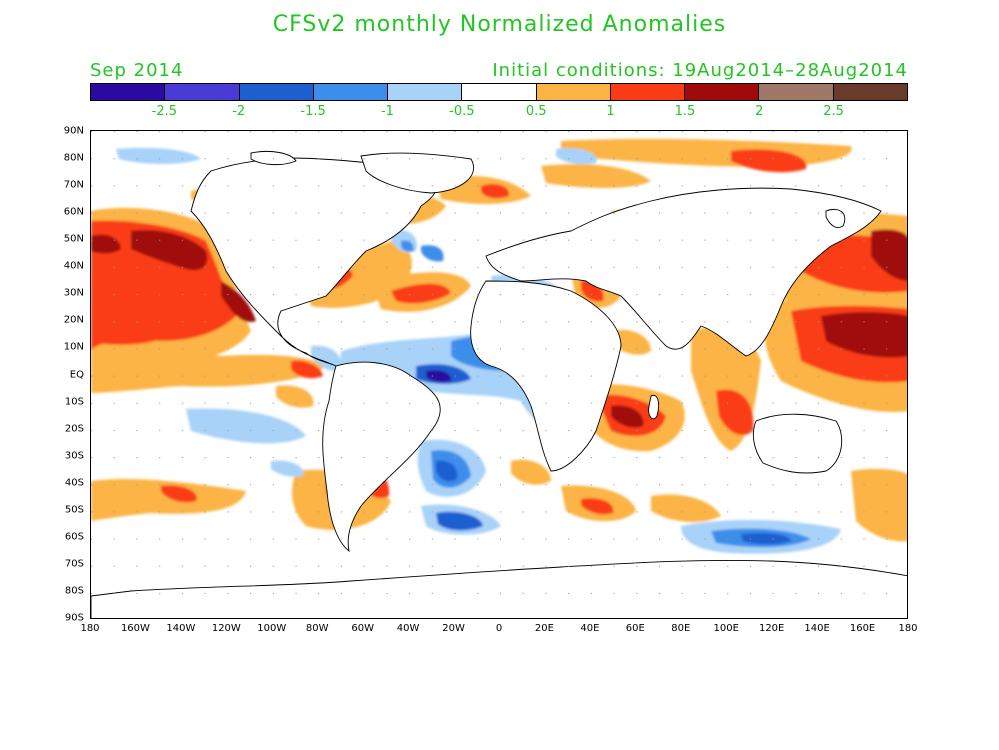 Image resolution: width=999 pixels, height=750 pixels. Describe the element at coordinates (74, 591) in the screenshot. I see `latitude-tick-label: 80S` at that location.